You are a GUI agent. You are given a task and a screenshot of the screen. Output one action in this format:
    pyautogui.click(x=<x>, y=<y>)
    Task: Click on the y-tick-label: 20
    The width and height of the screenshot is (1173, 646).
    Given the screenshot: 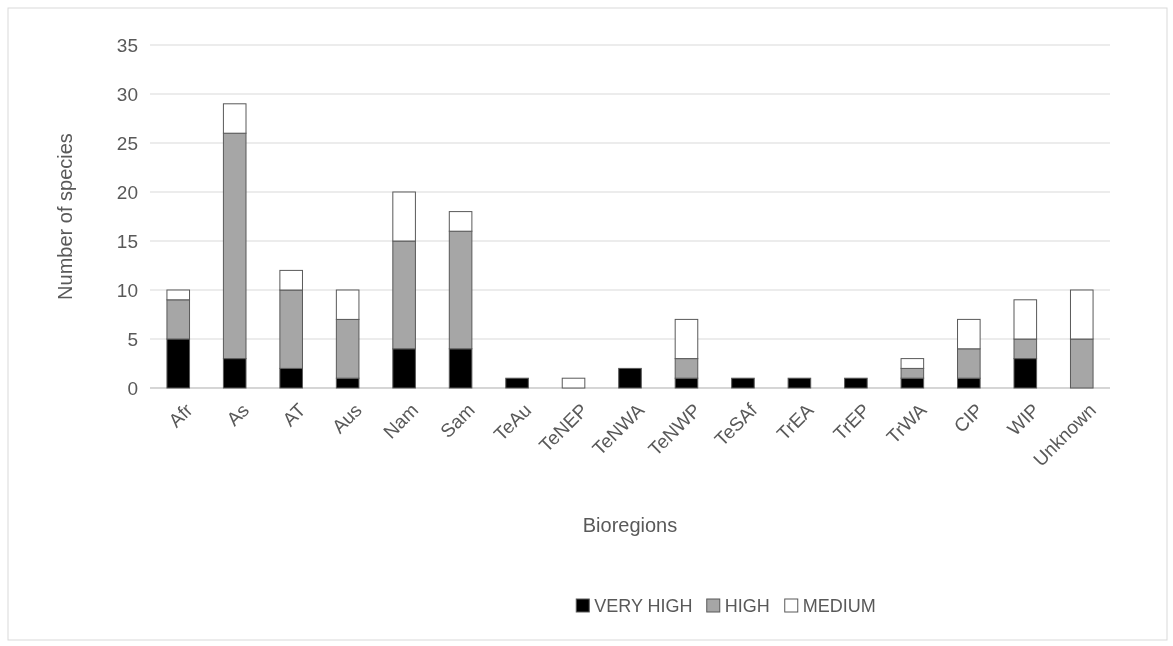 What is the action you would take?
    pyautogui.click(x=127, y=192)
    